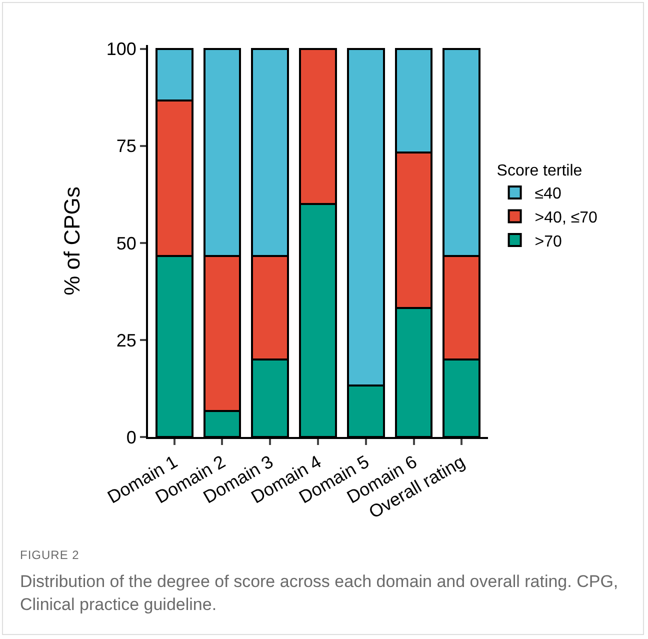  I want to click on y-axis-title: % of CPGs, so click(72, 241).